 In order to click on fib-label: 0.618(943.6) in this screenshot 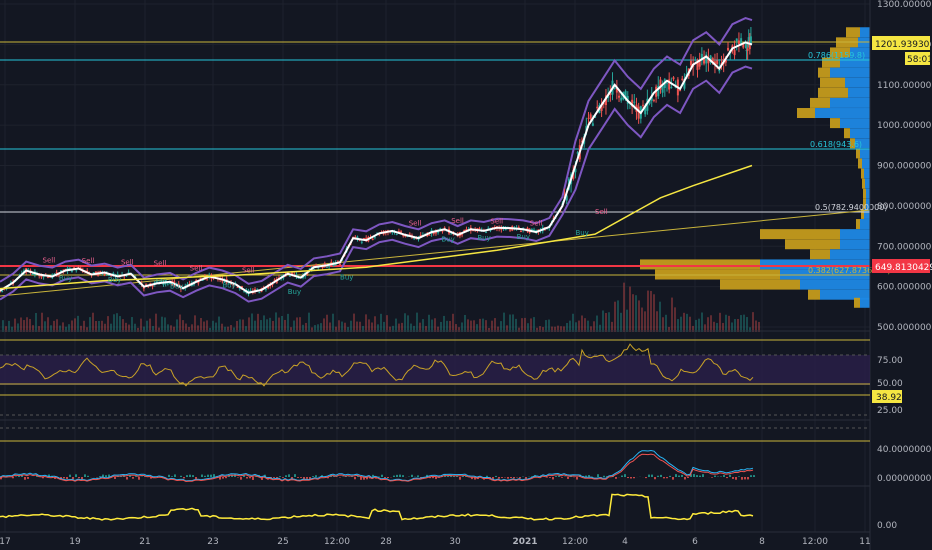, I will do `click(836, 144)`.